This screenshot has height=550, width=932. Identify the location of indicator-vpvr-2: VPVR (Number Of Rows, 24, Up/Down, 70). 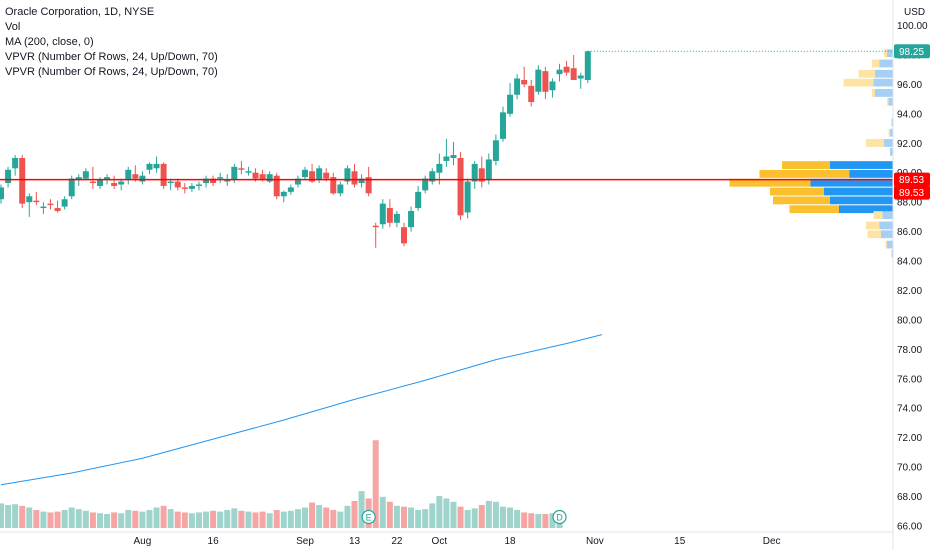
(111, 72).